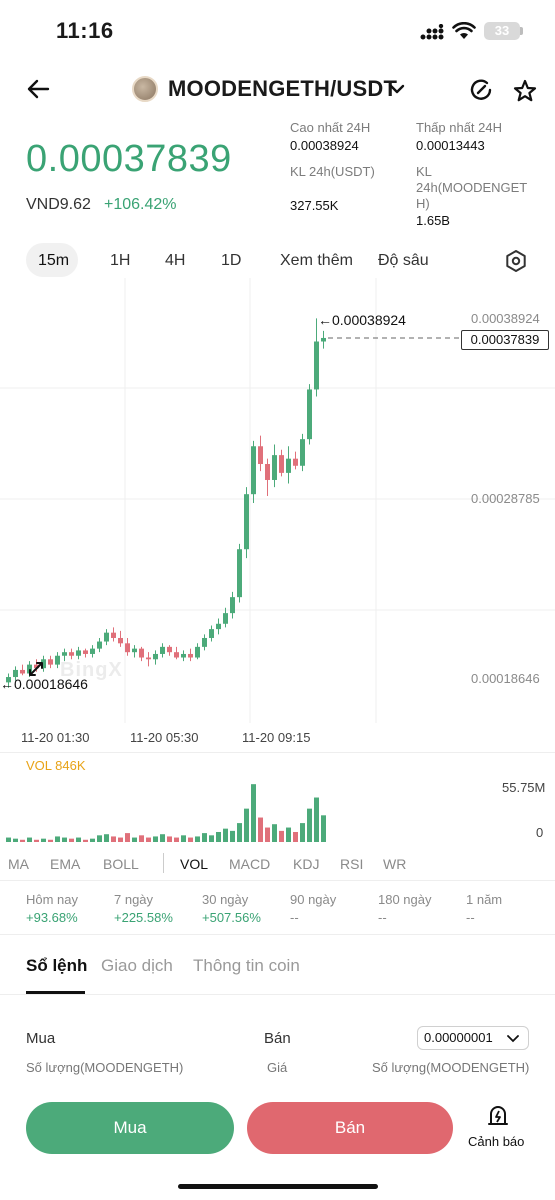 This screenshot has height=1200, width=555. What do you see at coordinates (450, 145) in the screenshot?
I see `low-24h-value: 0.00013443` at bounding box center [450, 145].